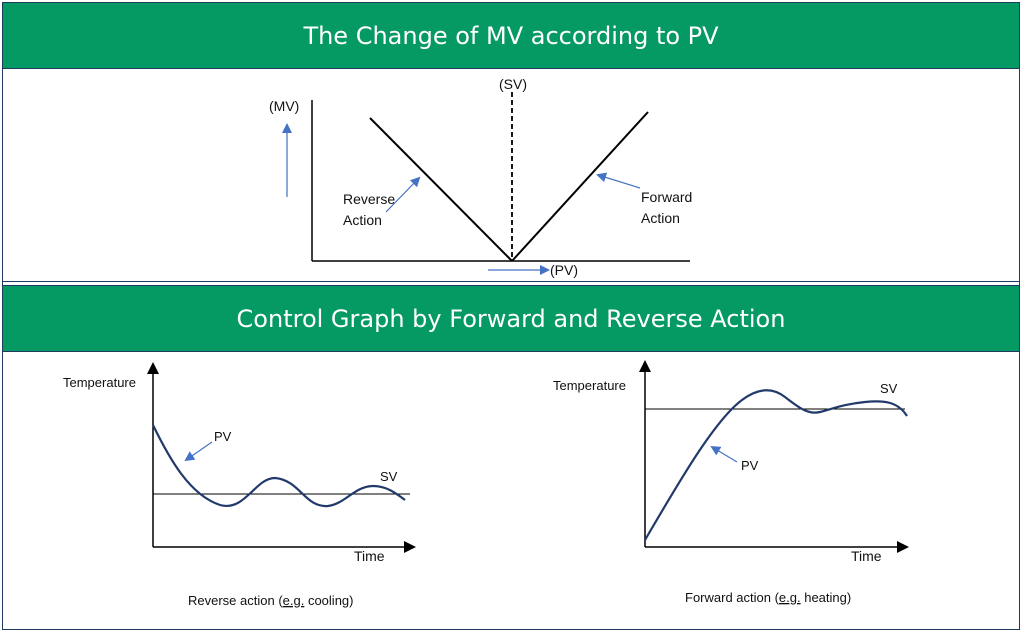  What do you see at coordinates (403, 194) in the screenshot?
I see `reverse-pointer-arrow-icon` at bounding box center [403, 194].